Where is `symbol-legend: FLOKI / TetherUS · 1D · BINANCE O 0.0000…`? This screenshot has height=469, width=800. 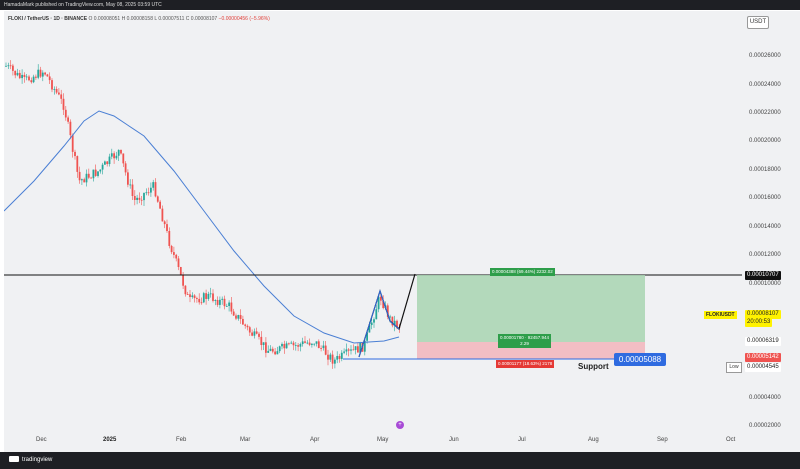 symbol-legend: FLOKI / TetherUS · 1D · BINANCE O 0.0000… is located at coordinates (139, 19).